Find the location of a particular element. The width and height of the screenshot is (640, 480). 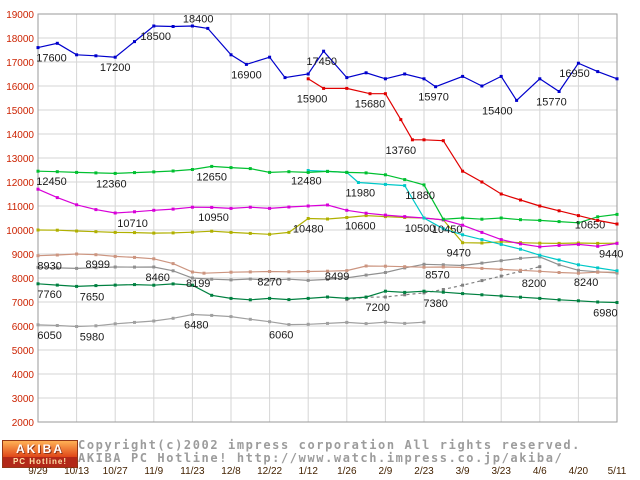

data-label-dark-green: 6980 is located at coordinates (605, 314).